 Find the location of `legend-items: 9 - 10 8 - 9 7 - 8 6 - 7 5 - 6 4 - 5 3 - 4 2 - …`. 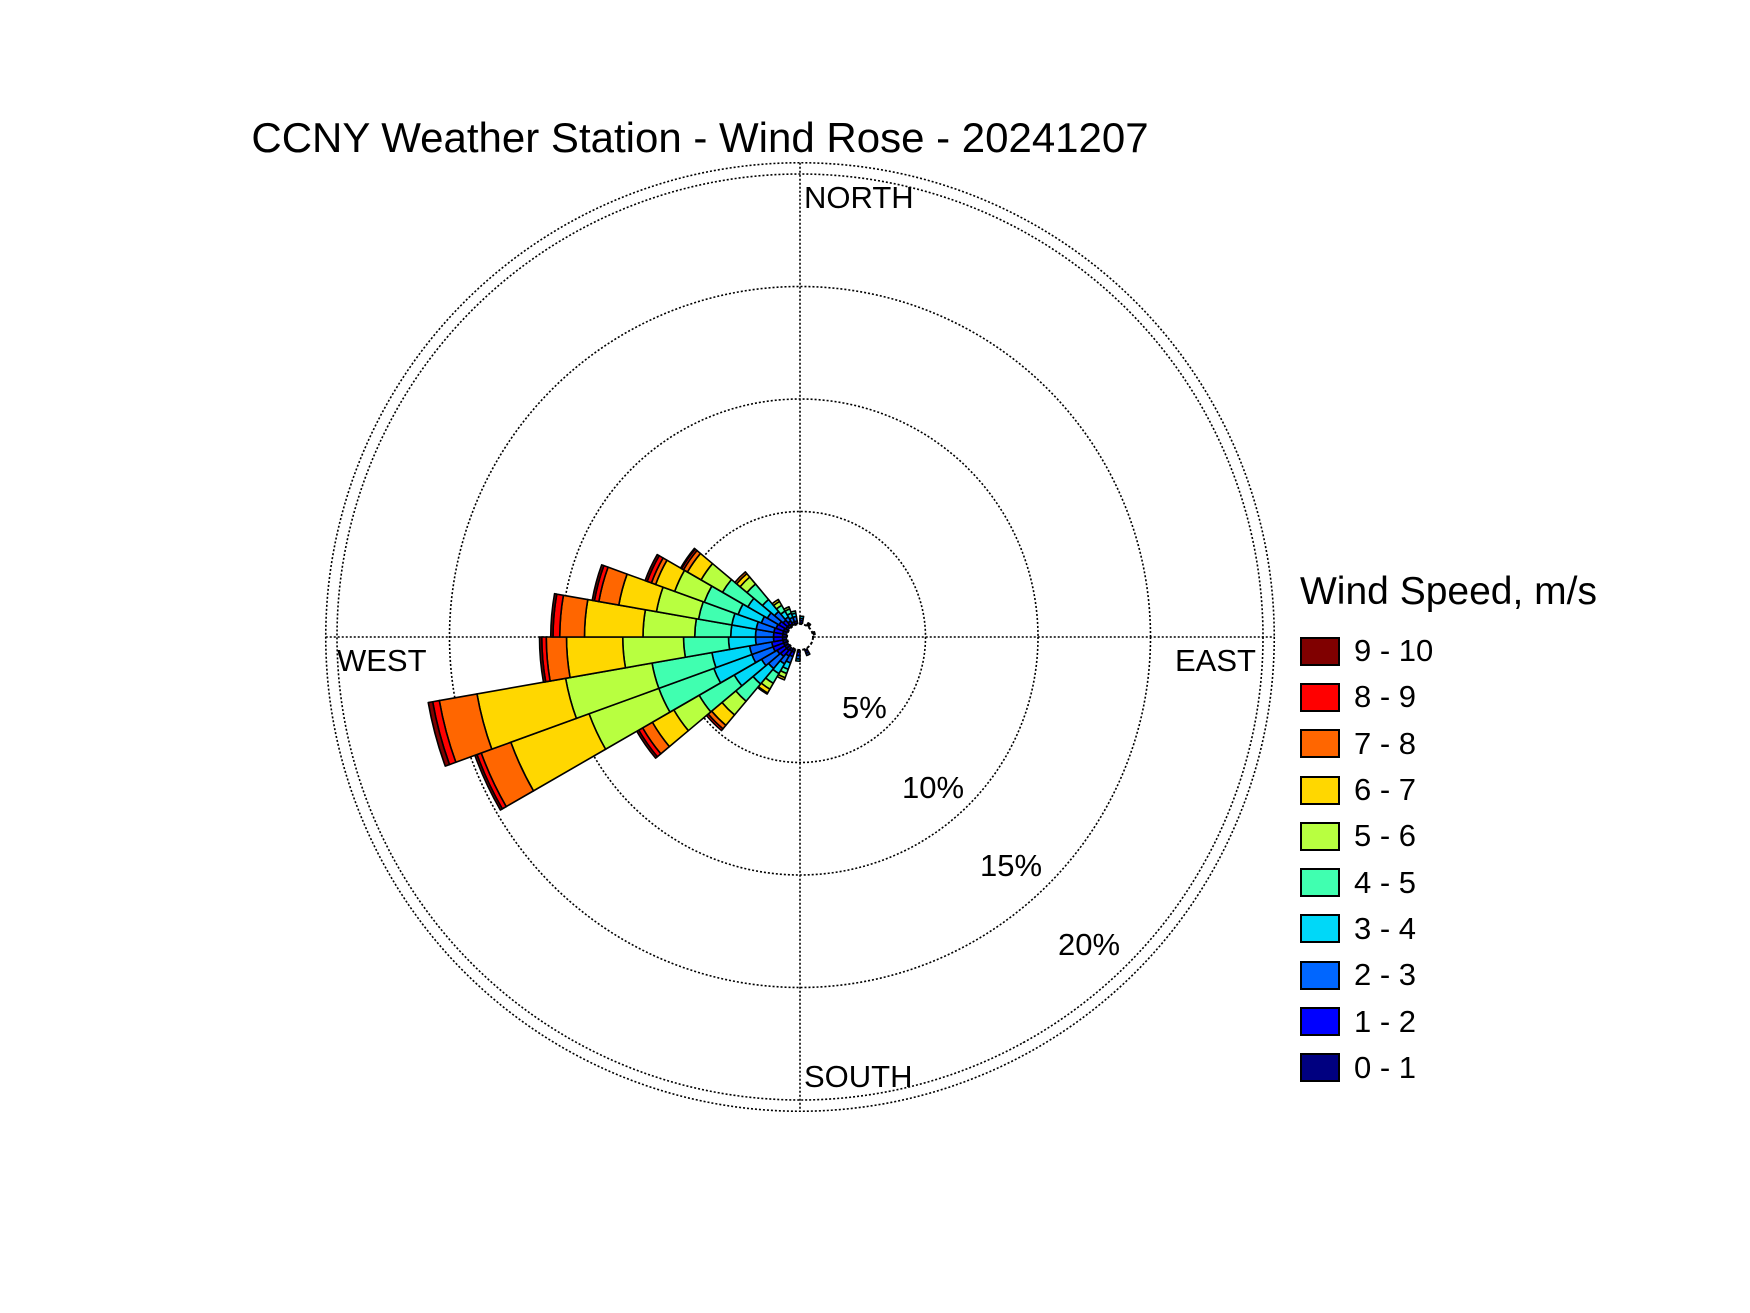

legend-items: 9 - 10 8 - 9 7 - 8 6 - 7 5 - 6 4 - 5 3 - 4 2 - … is located at coordinates (1448, 859).